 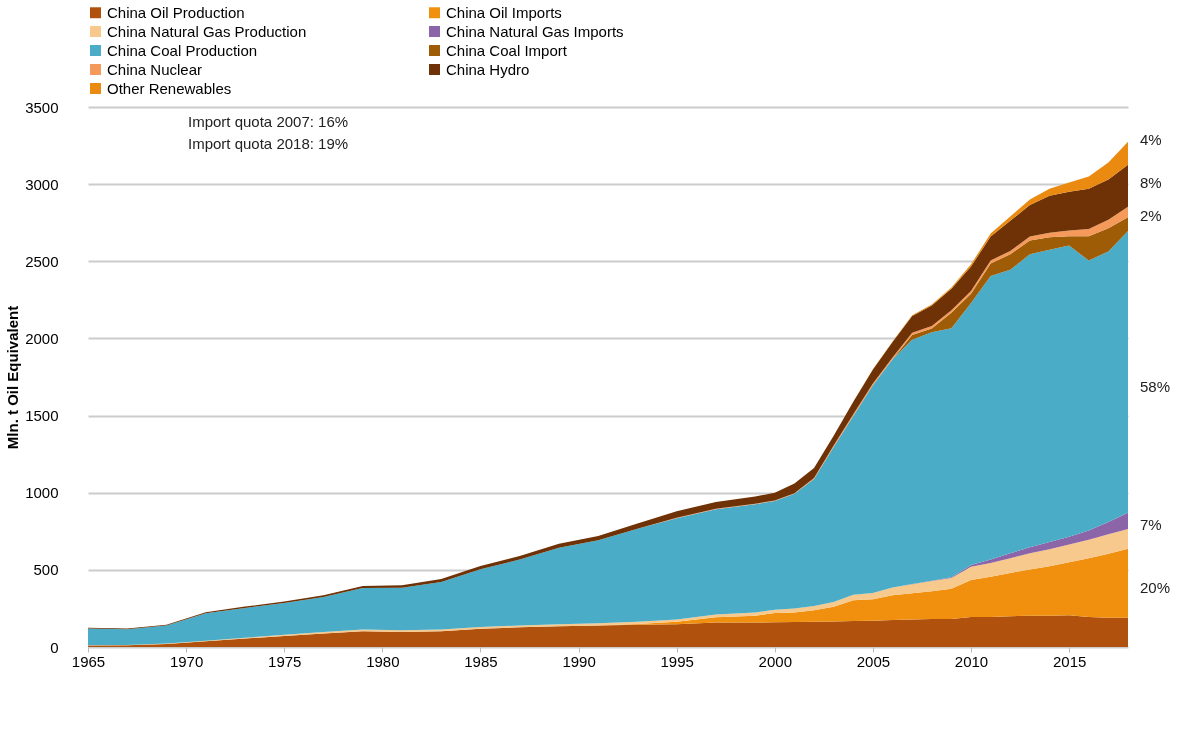 What do you see at coordinates (535, 31) in the screenshot?
I see `legend-label: China Natural Gas Imports` at bounding box center [535, 31].